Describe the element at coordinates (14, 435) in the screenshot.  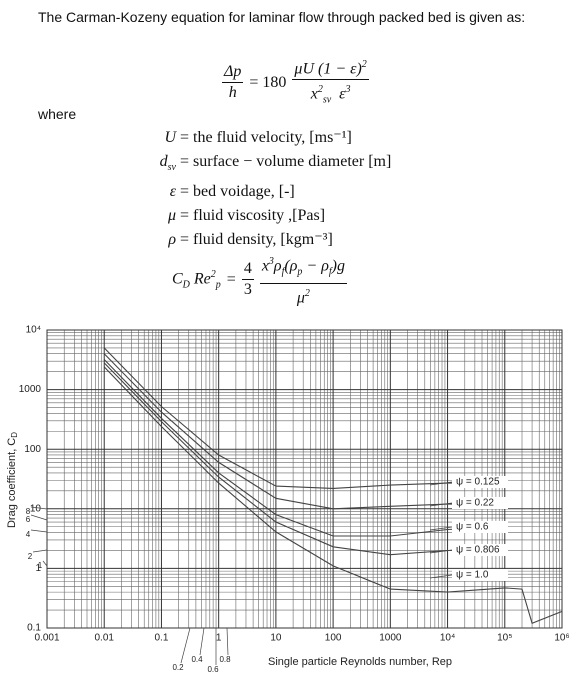
I see `y-title-sub: D` at that location.